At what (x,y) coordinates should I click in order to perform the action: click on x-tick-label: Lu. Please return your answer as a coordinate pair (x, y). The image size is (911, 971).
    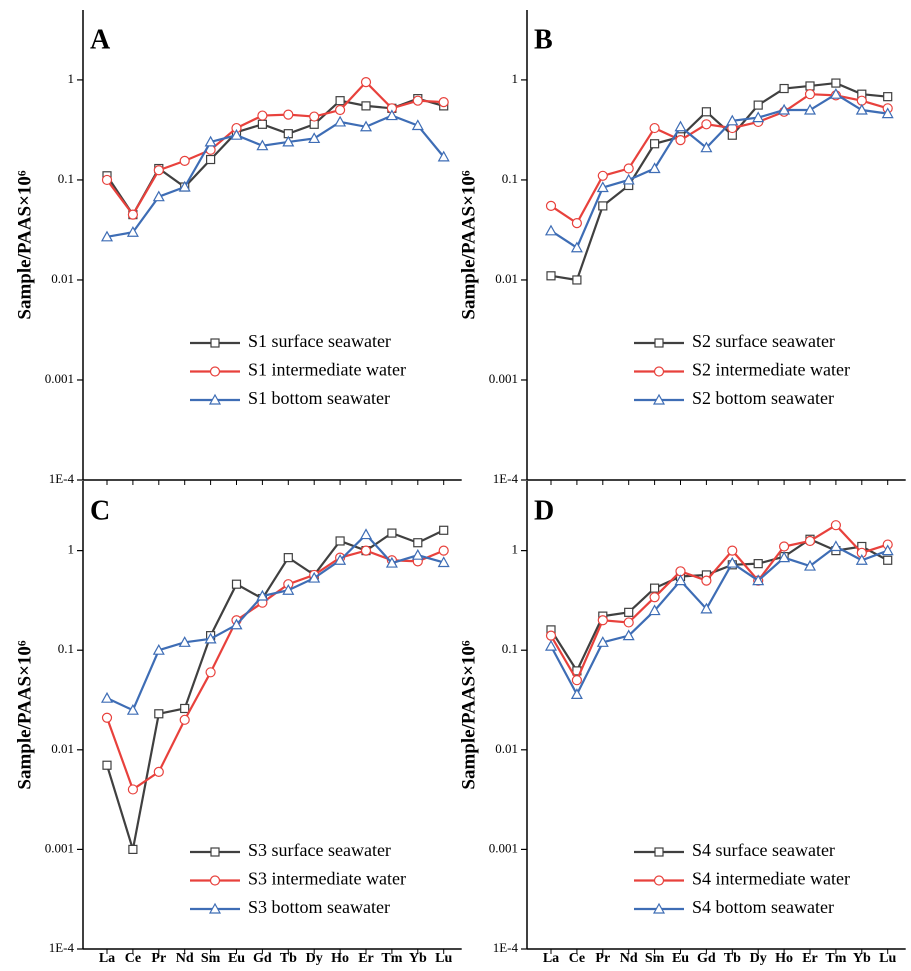
    Looking at the image, I should click on (443, 958).